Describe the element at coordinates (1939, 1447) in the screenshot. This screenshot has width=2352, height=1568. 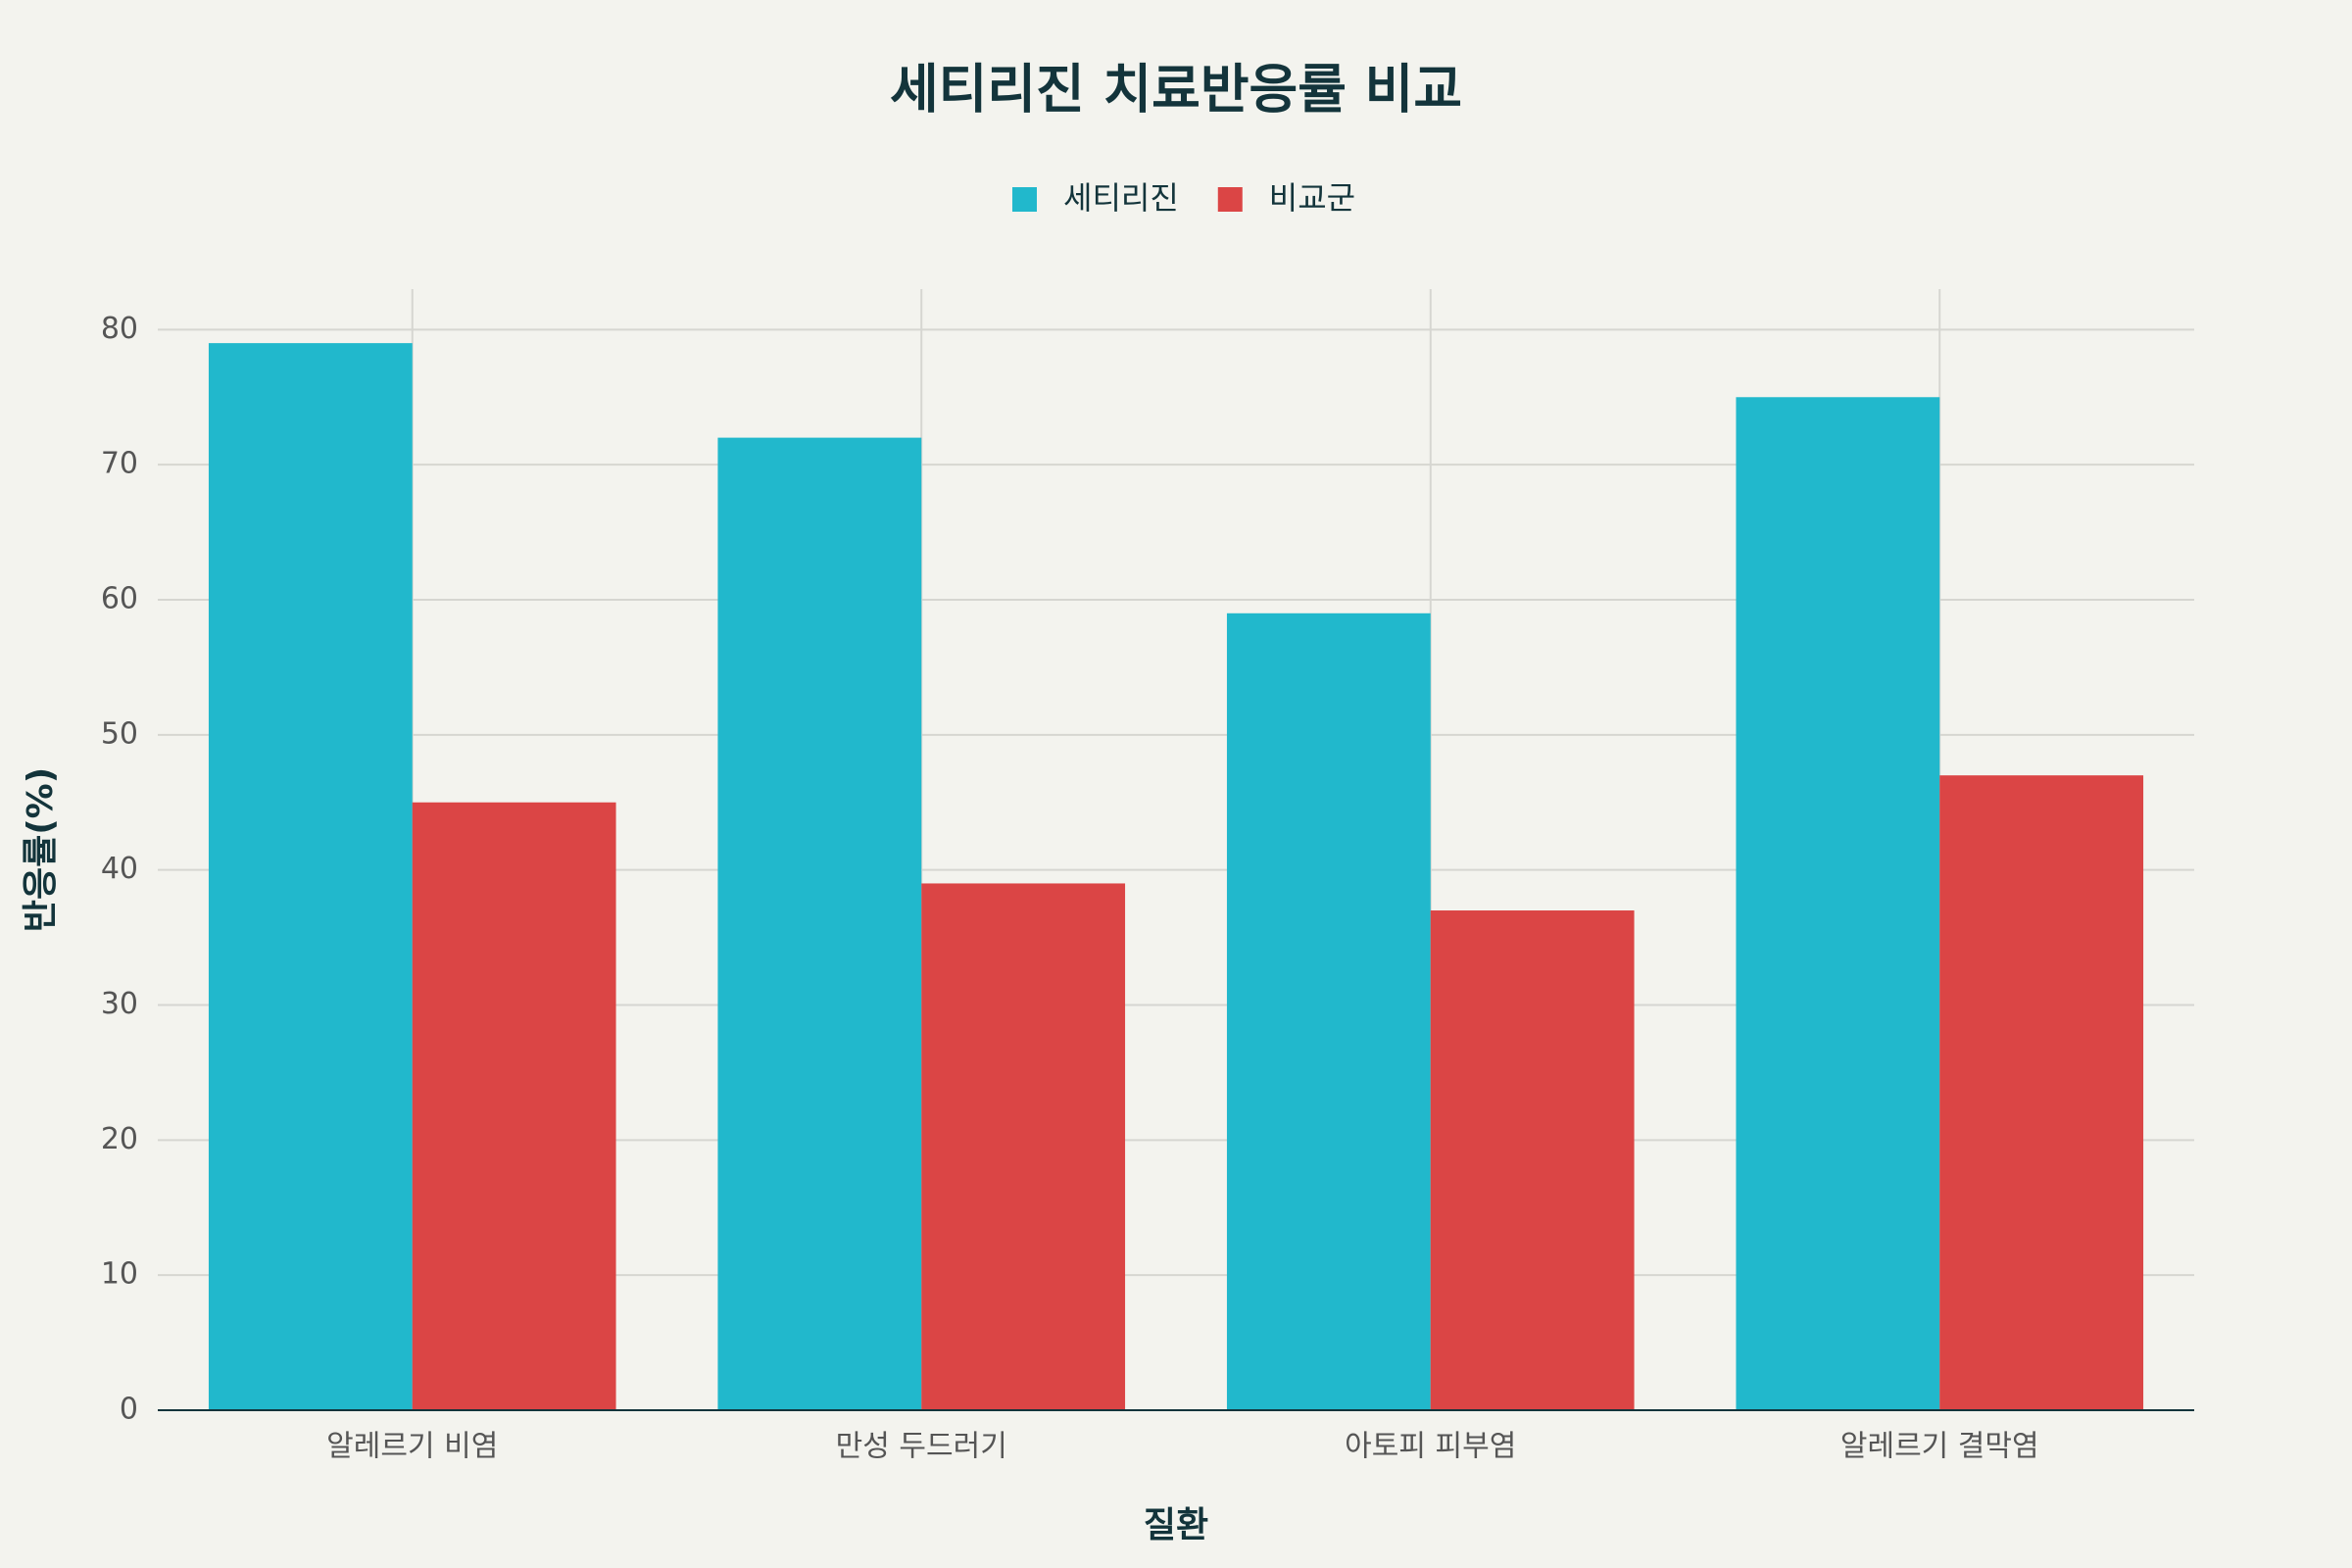
I see `x-tick-label: 알레르기 결막염` at that location.